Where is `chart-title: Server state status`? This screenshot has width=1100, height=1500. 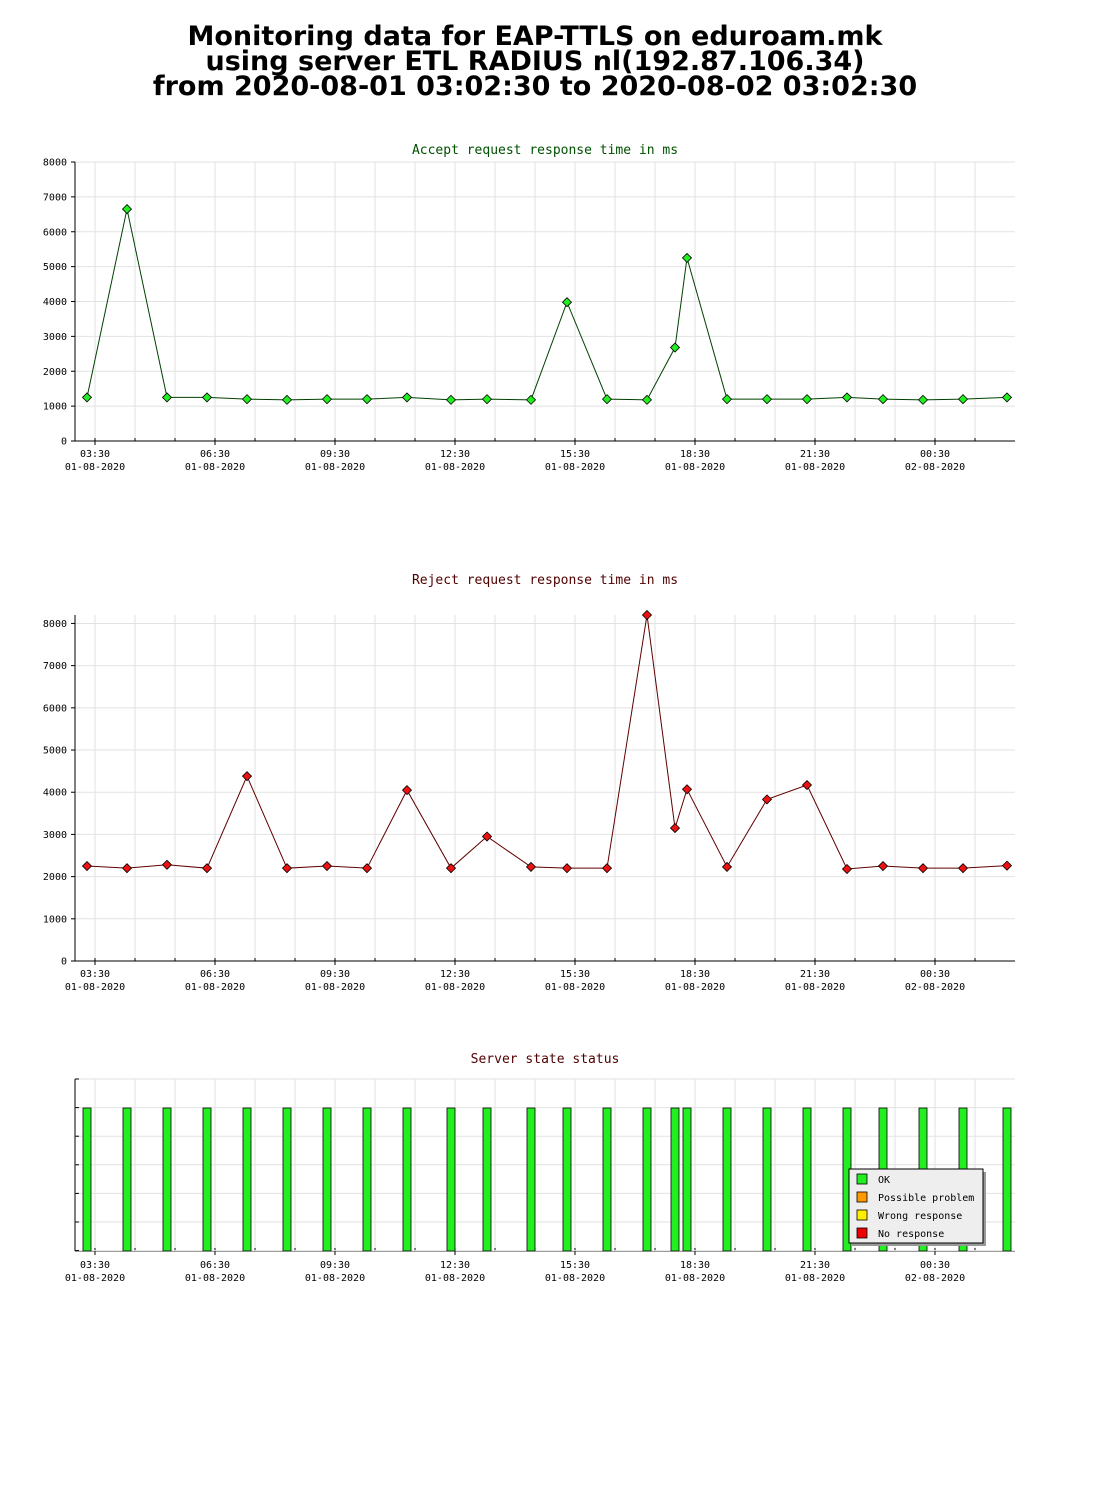
chart-title: Server state status is located at coordinates (545, 1059).